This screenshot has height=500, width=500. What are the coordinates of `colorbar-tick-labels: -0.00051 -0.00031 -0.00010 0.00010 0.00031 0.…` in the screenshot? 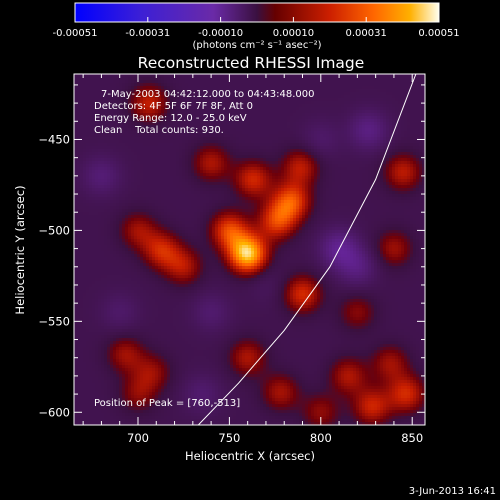 It's located at (256, 33).